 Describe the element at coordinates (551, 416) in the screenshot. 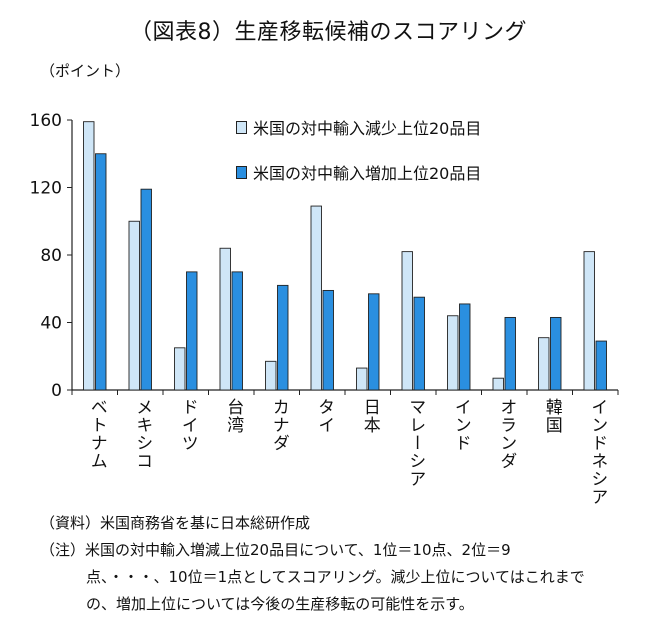

I see `x-category-label: 韓国` at that location.